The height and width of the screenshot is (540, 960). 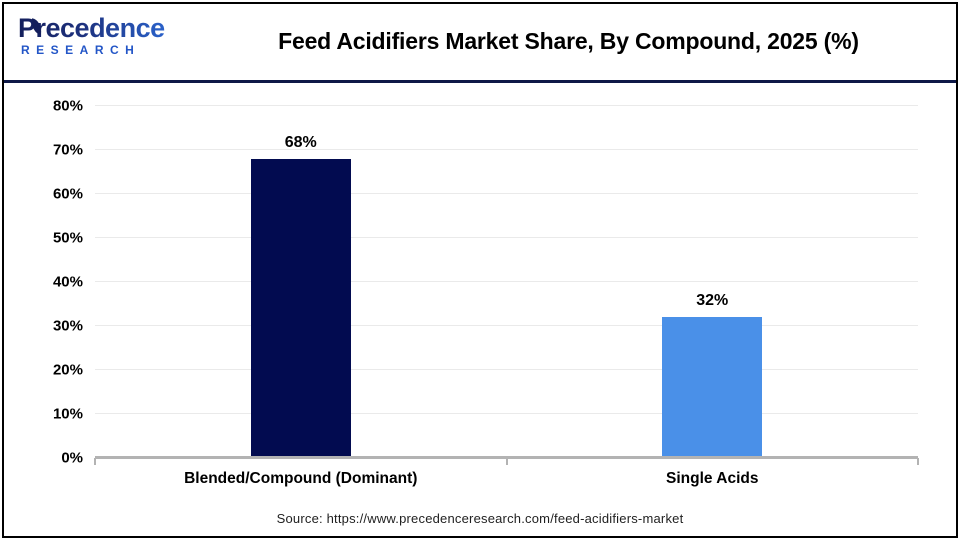 I want to click on value-label-single-acids: 32%, so click(x=712, y=301).